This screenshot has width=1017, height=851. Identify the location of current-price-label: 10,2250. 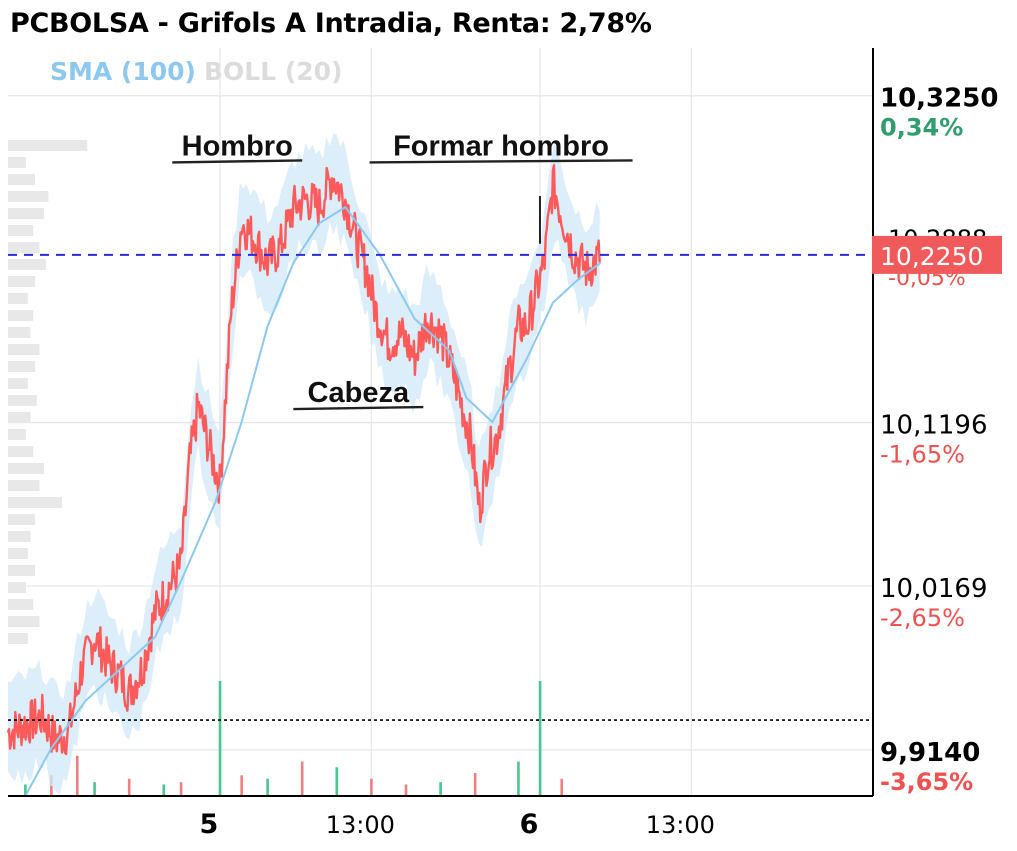
(931, 256).